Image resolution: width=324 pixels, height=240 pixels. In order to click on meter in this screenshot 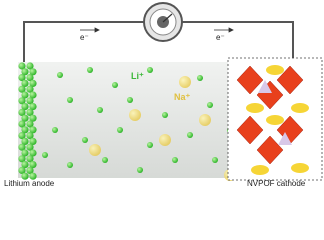, I will do `click(163, 22)`.